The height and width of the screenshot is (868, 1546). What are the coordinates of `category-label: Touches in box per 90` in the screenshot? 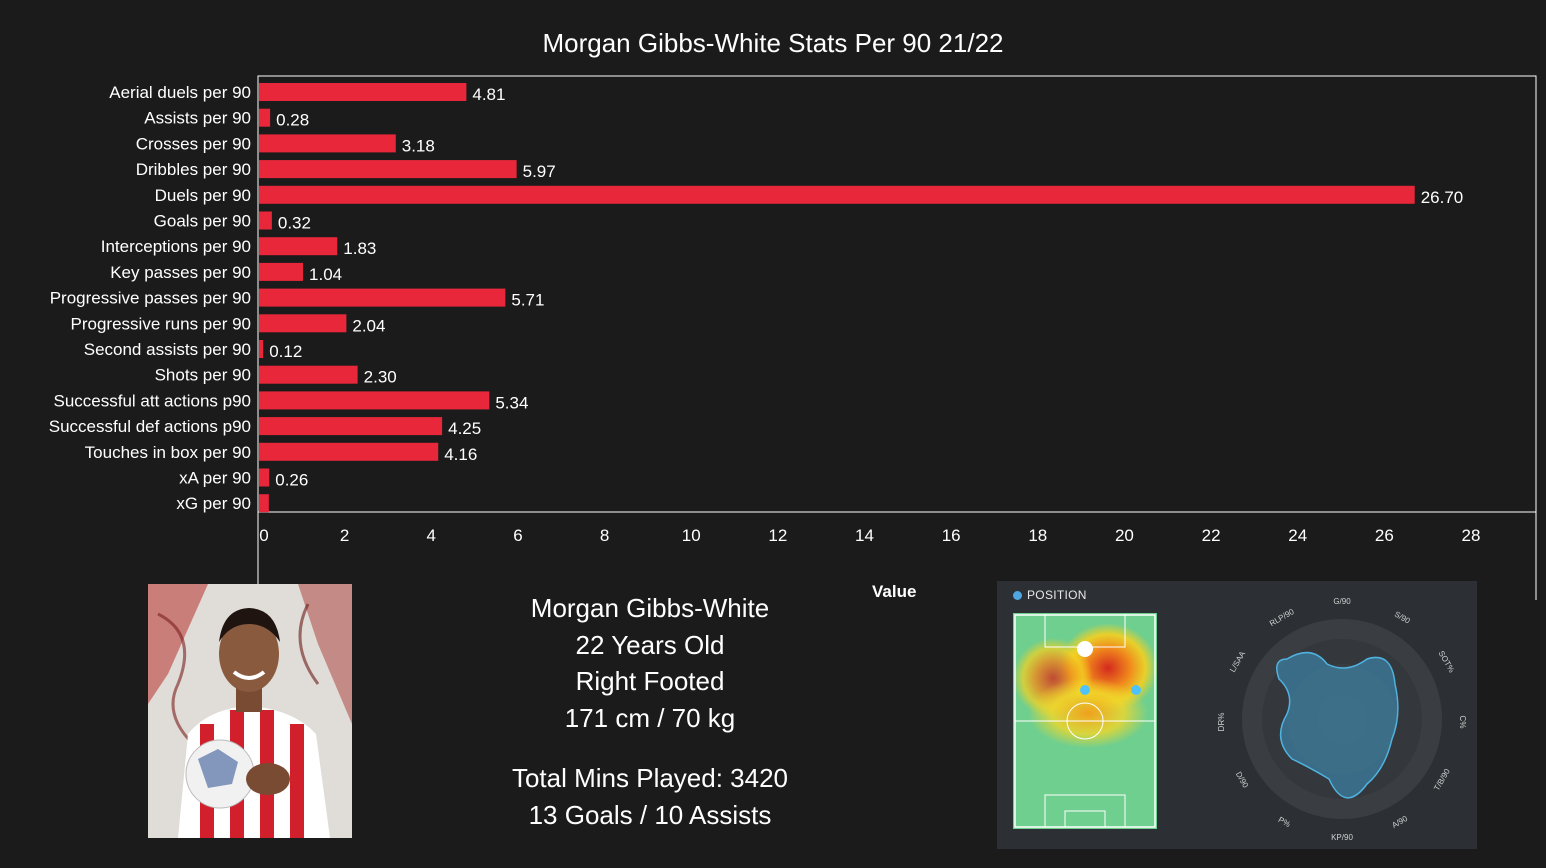 It's located at (168, 452).